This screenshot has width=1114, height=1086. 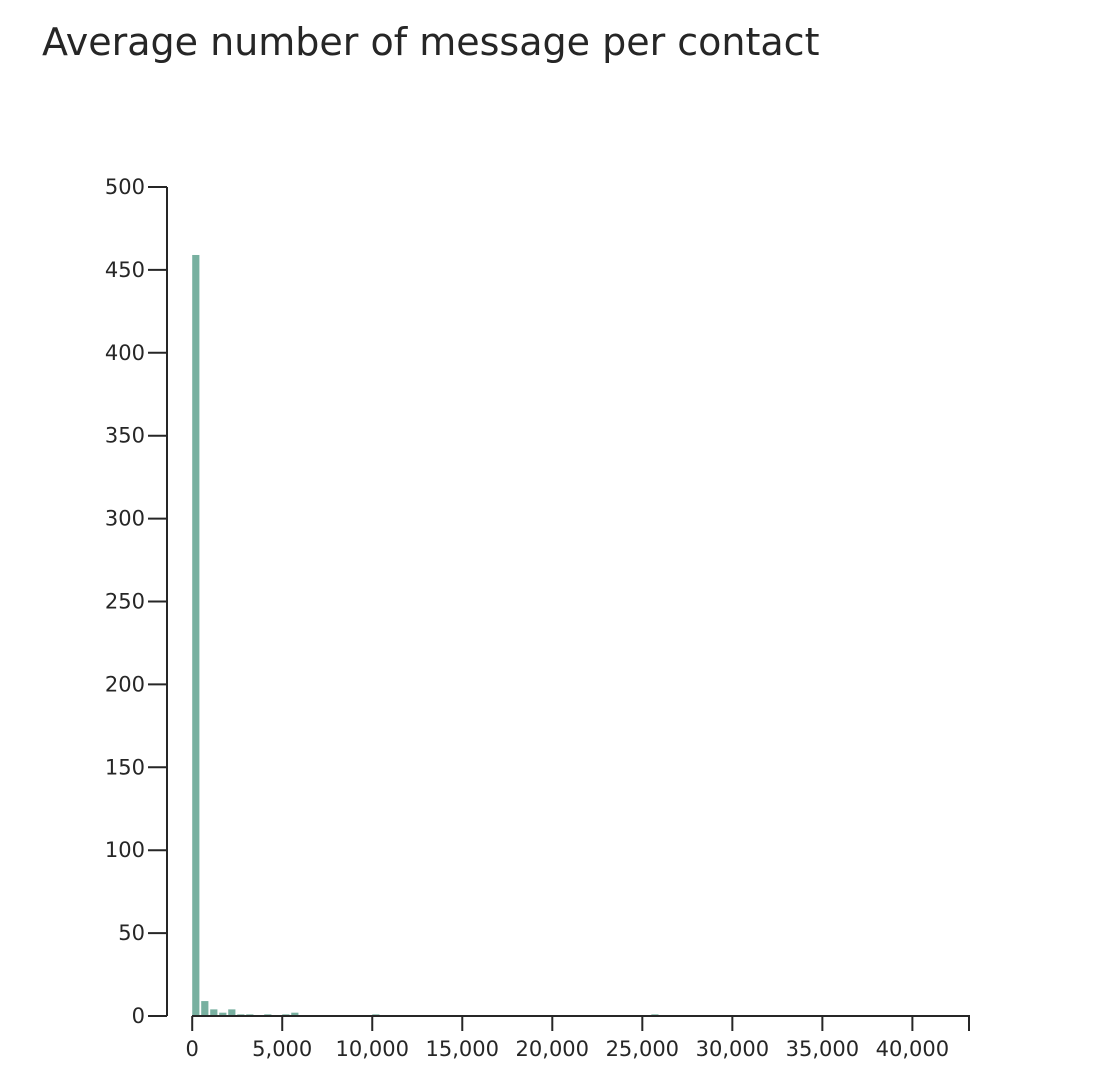 What do you see at coordinates (125, 602) in the screenshot?
I see `y-tick-label-5: 250` at bounding box center [125, 602].